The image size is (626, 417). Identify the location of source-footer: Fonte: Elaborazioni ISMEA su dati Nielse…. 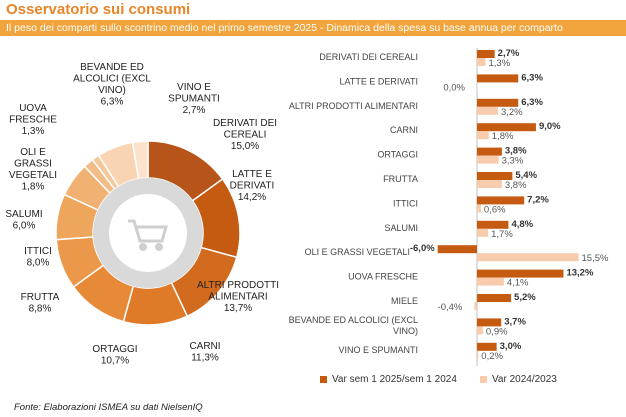
(108, 407).